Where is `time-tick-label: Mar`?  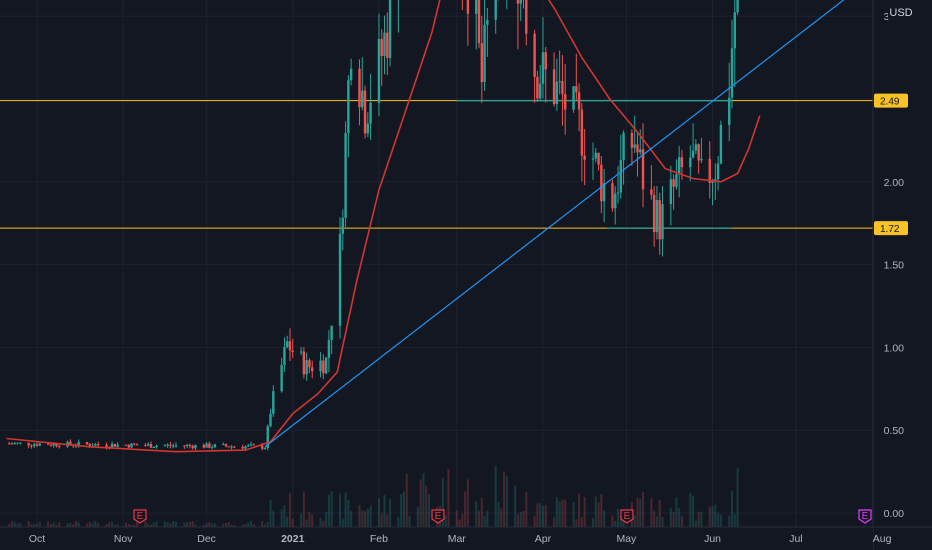 time-tick-label: Mar is located at coordinates (457, 539).